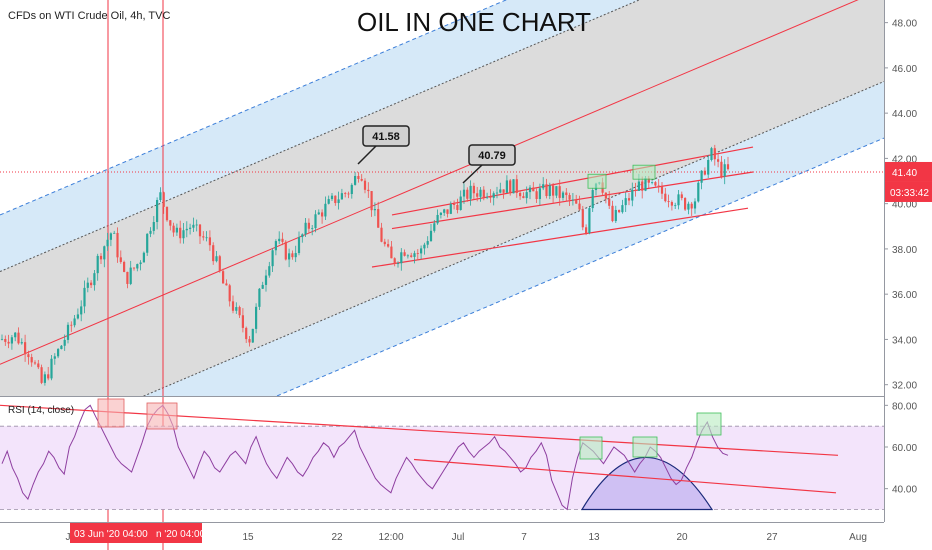  I want to click on current-price-label: 41.40, so click(904, 173).